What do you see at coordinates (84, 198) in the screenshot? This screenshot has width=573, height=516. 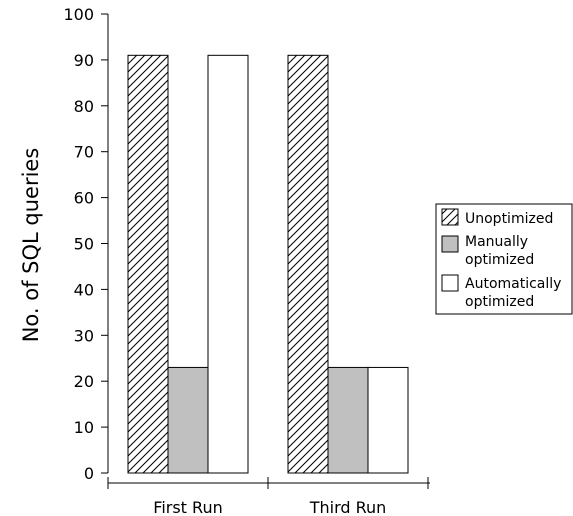 I see `y-tick-label: 60` at bounding box center [84, 198].